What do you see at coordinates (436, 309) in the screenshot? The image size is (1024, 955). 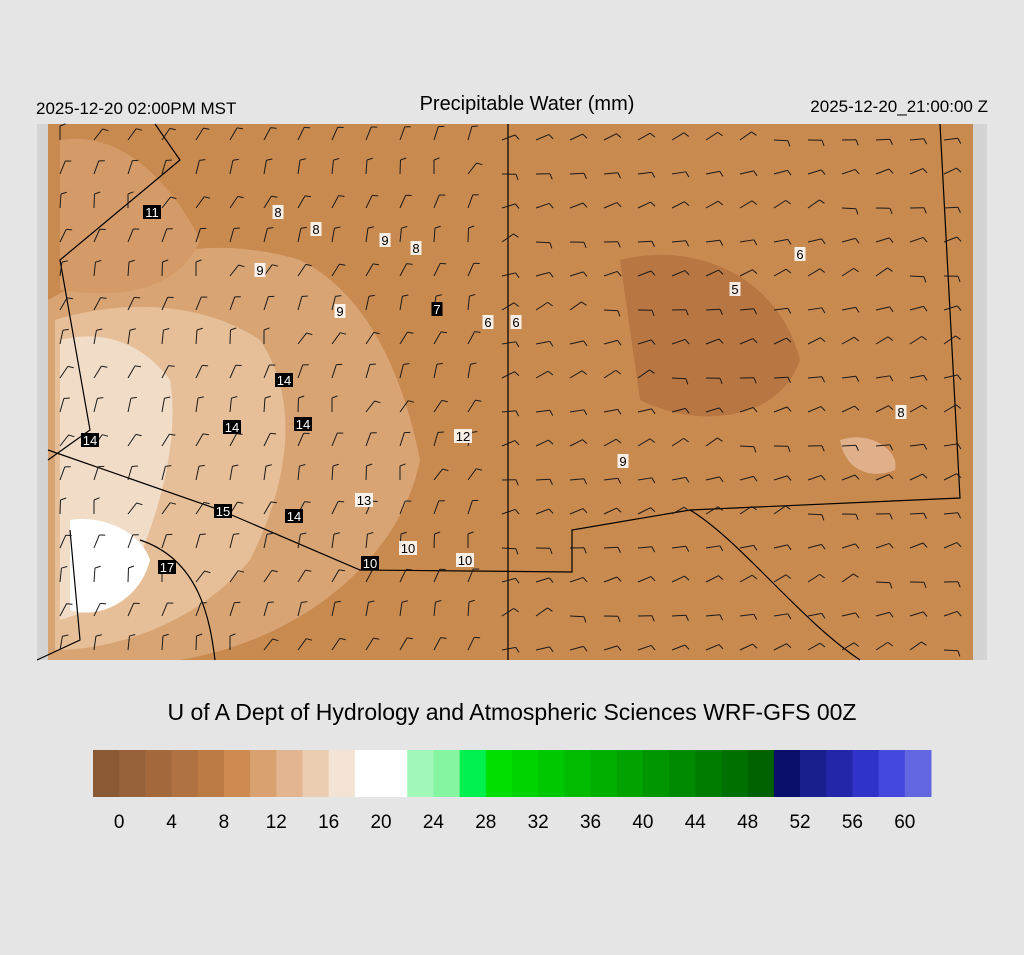 I see `station-value: 7` at bounding box center [436, 309].